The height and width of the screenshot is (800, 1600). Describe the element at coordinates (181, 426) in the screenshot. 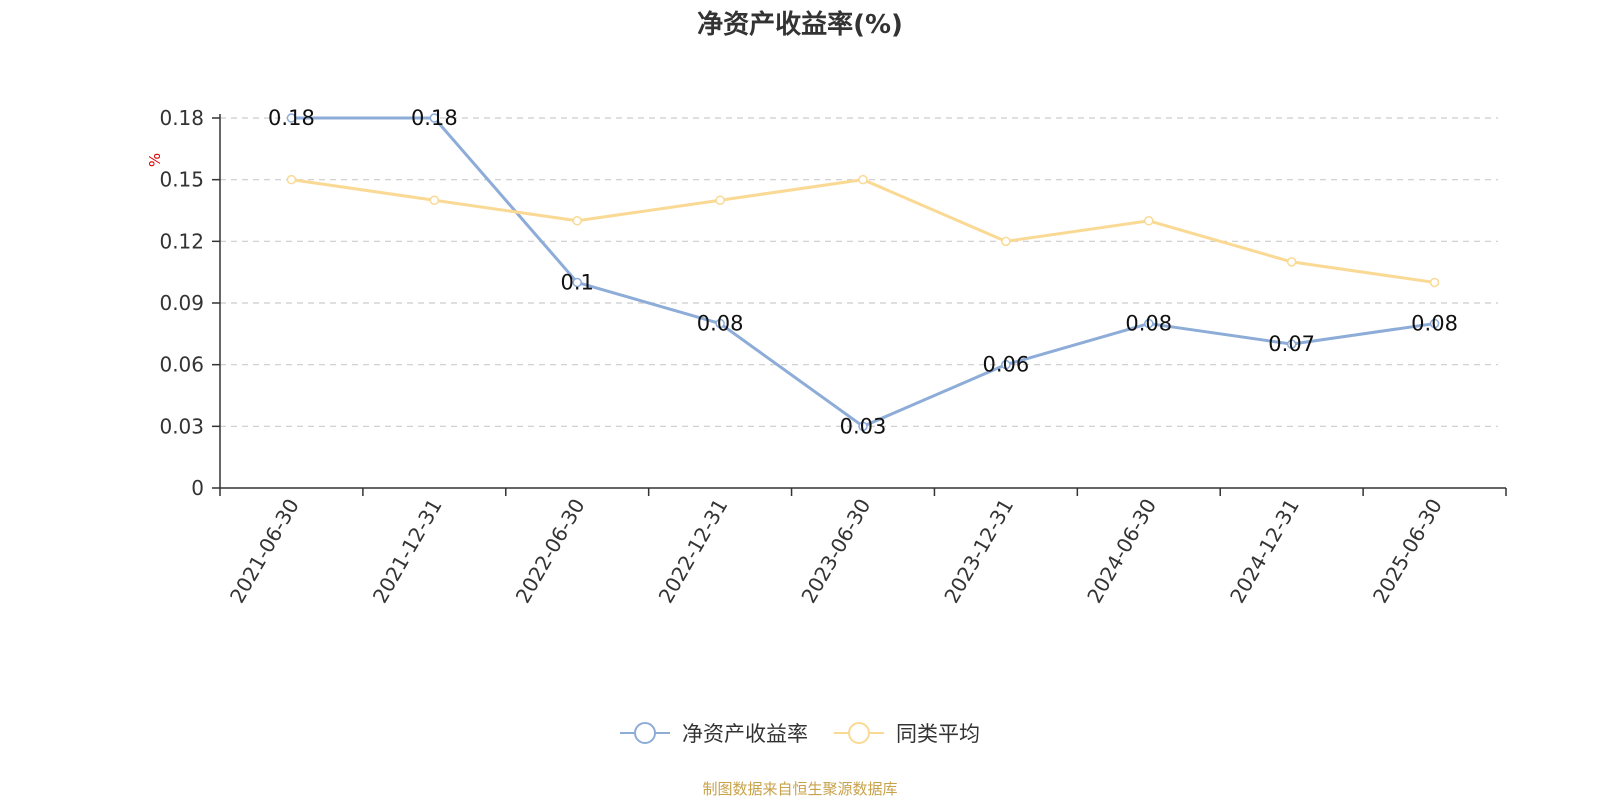

I see `y-tick-label: 0.03` at that location.